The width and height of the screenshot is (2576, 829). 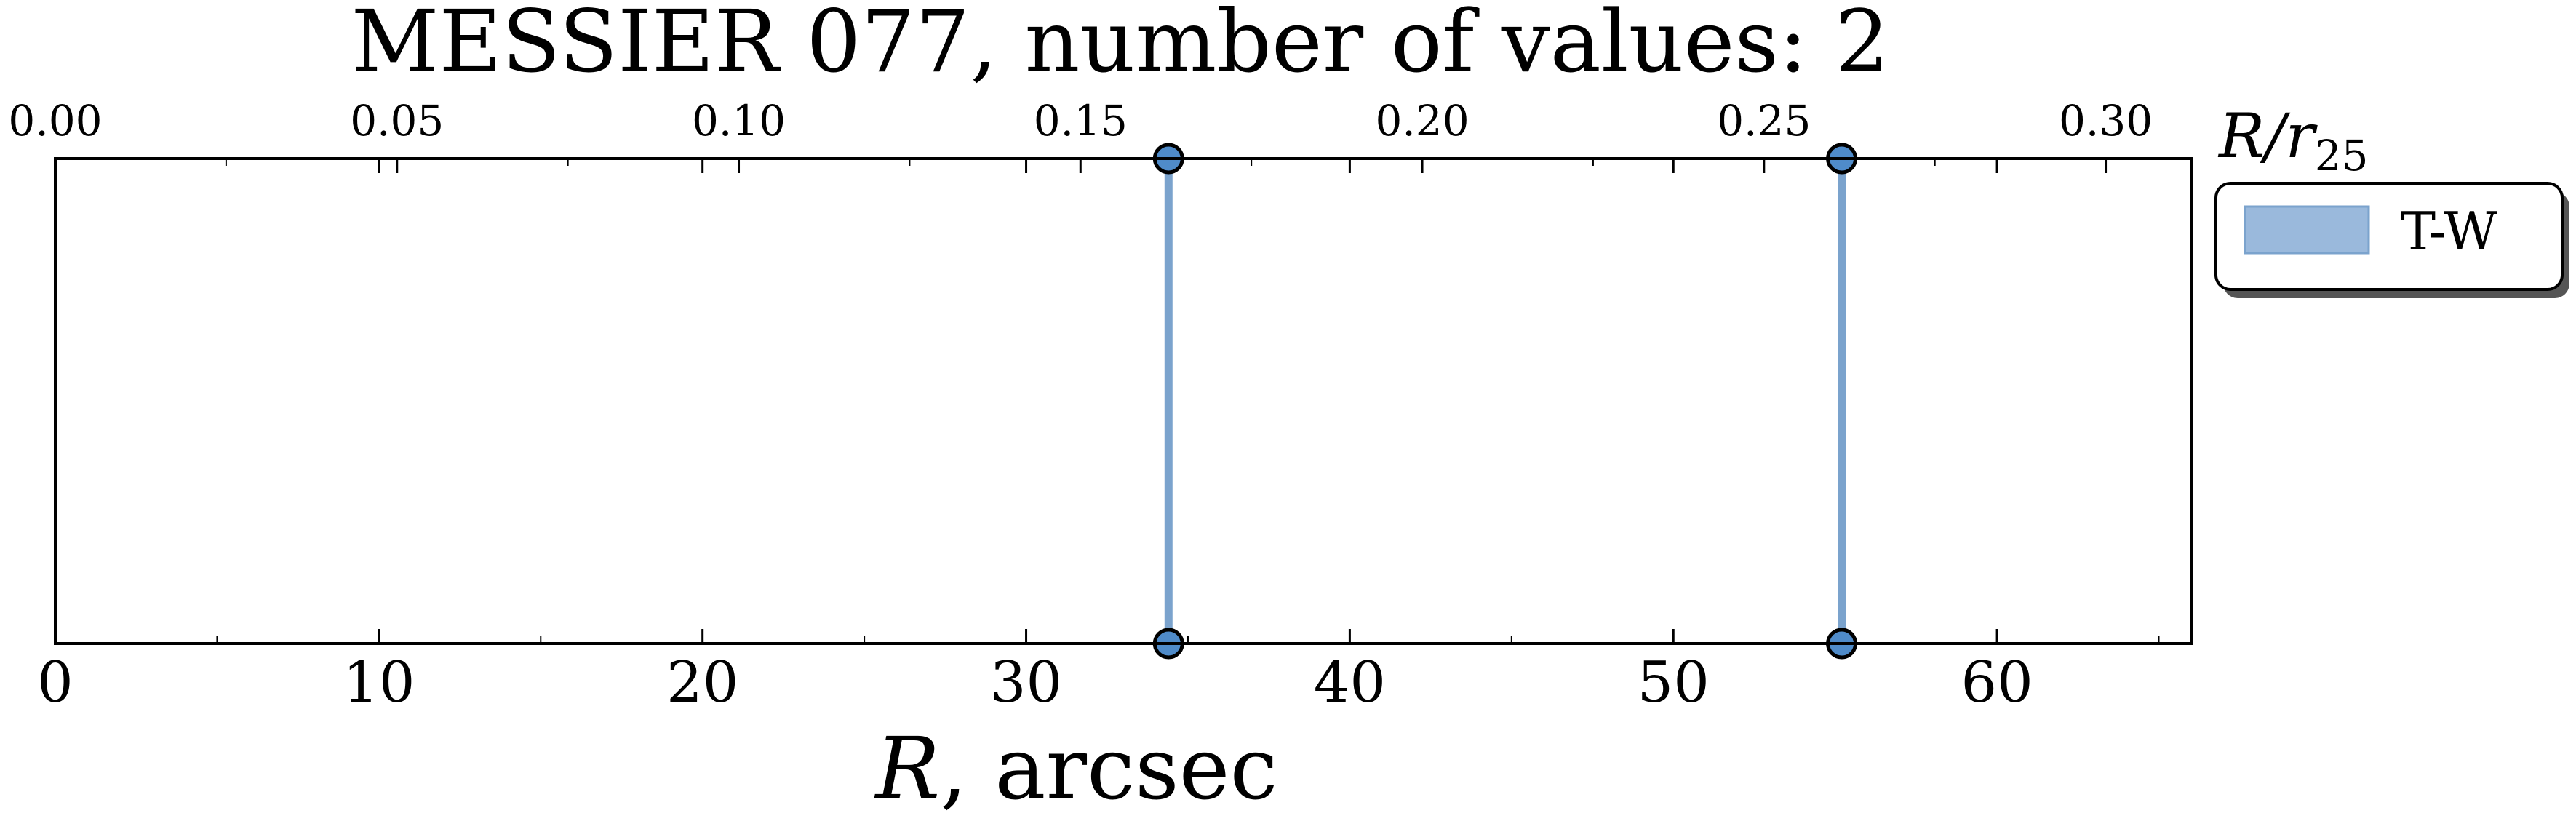 I want to click on top-tick-label: 0.05, so click(x=397, y=121).